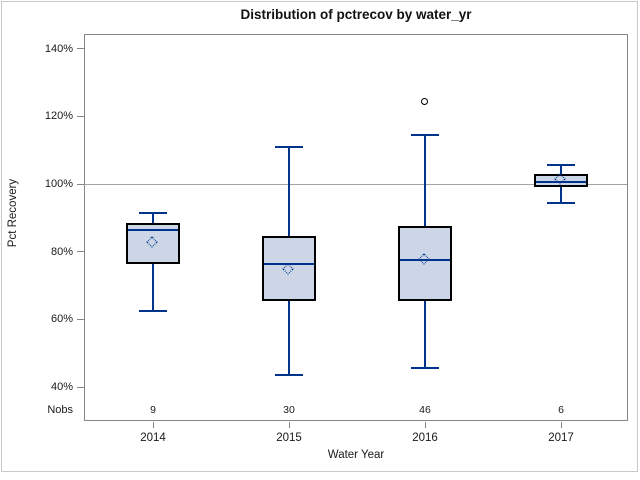 The image size is (640, 480). Describe the element at coordinates (424, 102) in the screenshot. I see `outlier-point` at that location.